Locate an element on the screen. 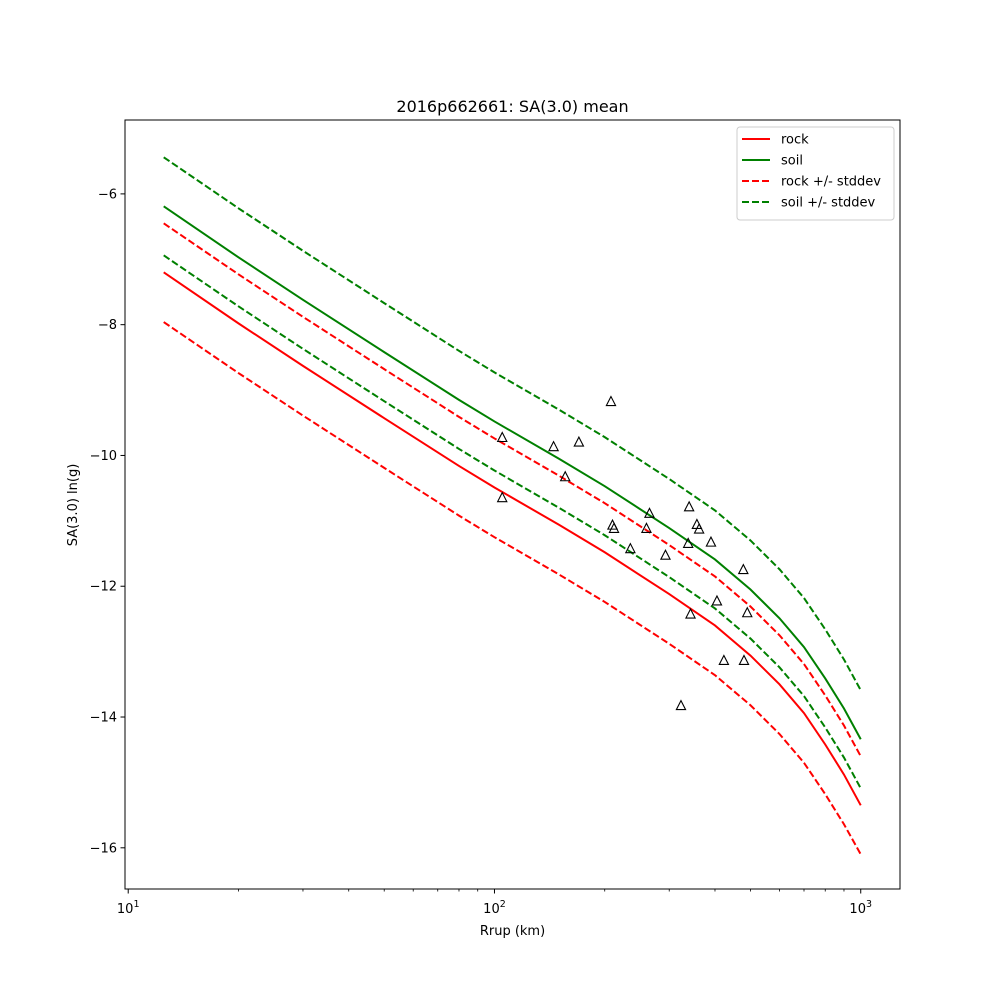 The height and width of the screenshot is (1000, 1000). legend-label-3: soil +/- stddev is located at coordinates (828, 203).